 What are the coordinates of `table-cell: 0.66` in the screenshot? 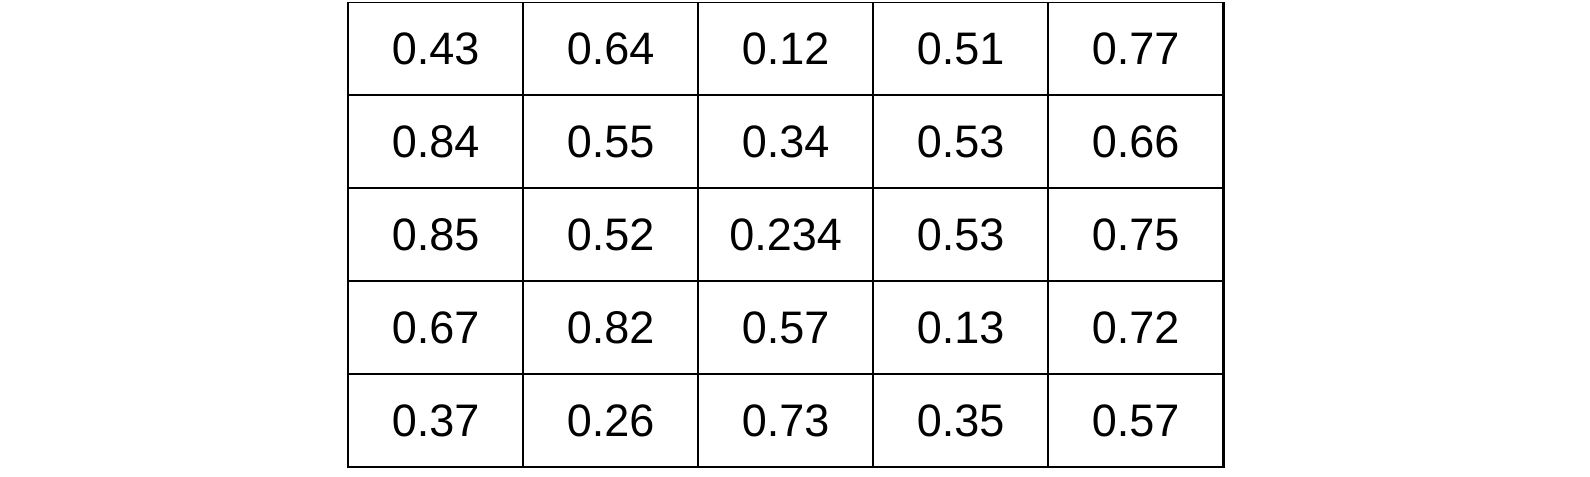 It's located at (1136, 142).